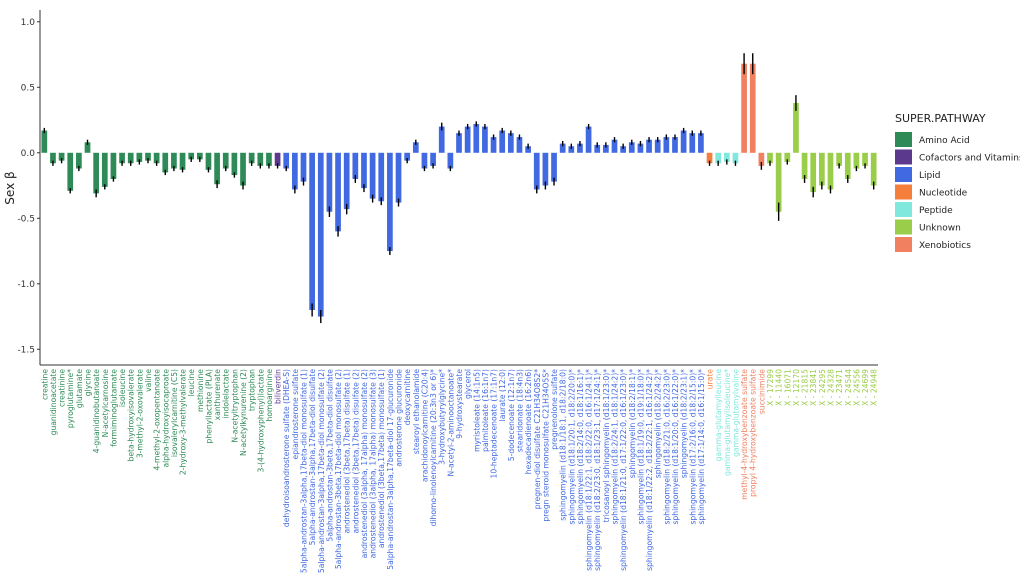  Describe the element at coordinates (148, 380) in the screenshot. I see `x-tick-label: valine` at that location.